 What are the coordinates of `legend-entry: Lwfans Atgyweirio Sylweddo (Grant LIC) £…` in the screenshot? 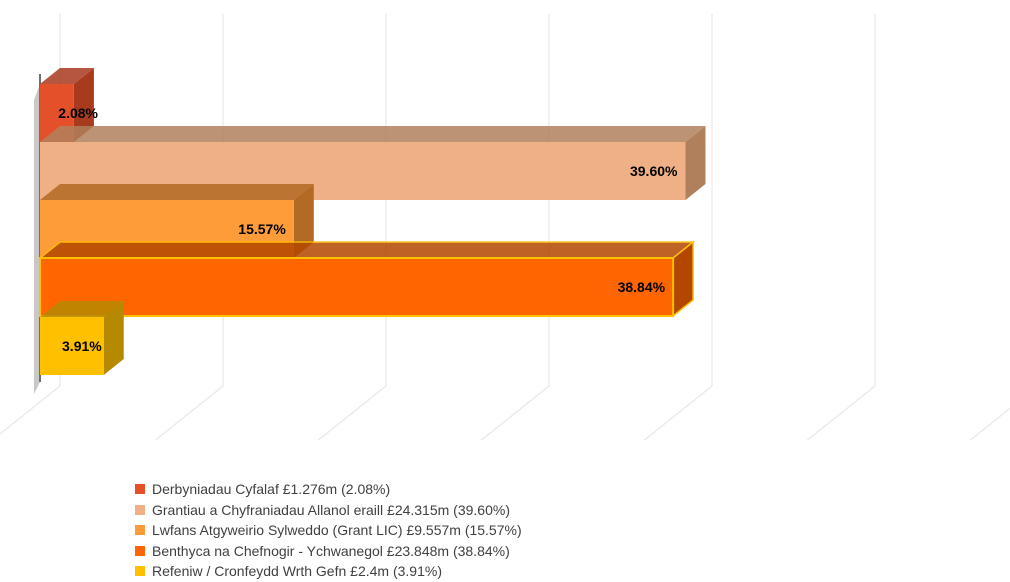 It's located at (328, 530).